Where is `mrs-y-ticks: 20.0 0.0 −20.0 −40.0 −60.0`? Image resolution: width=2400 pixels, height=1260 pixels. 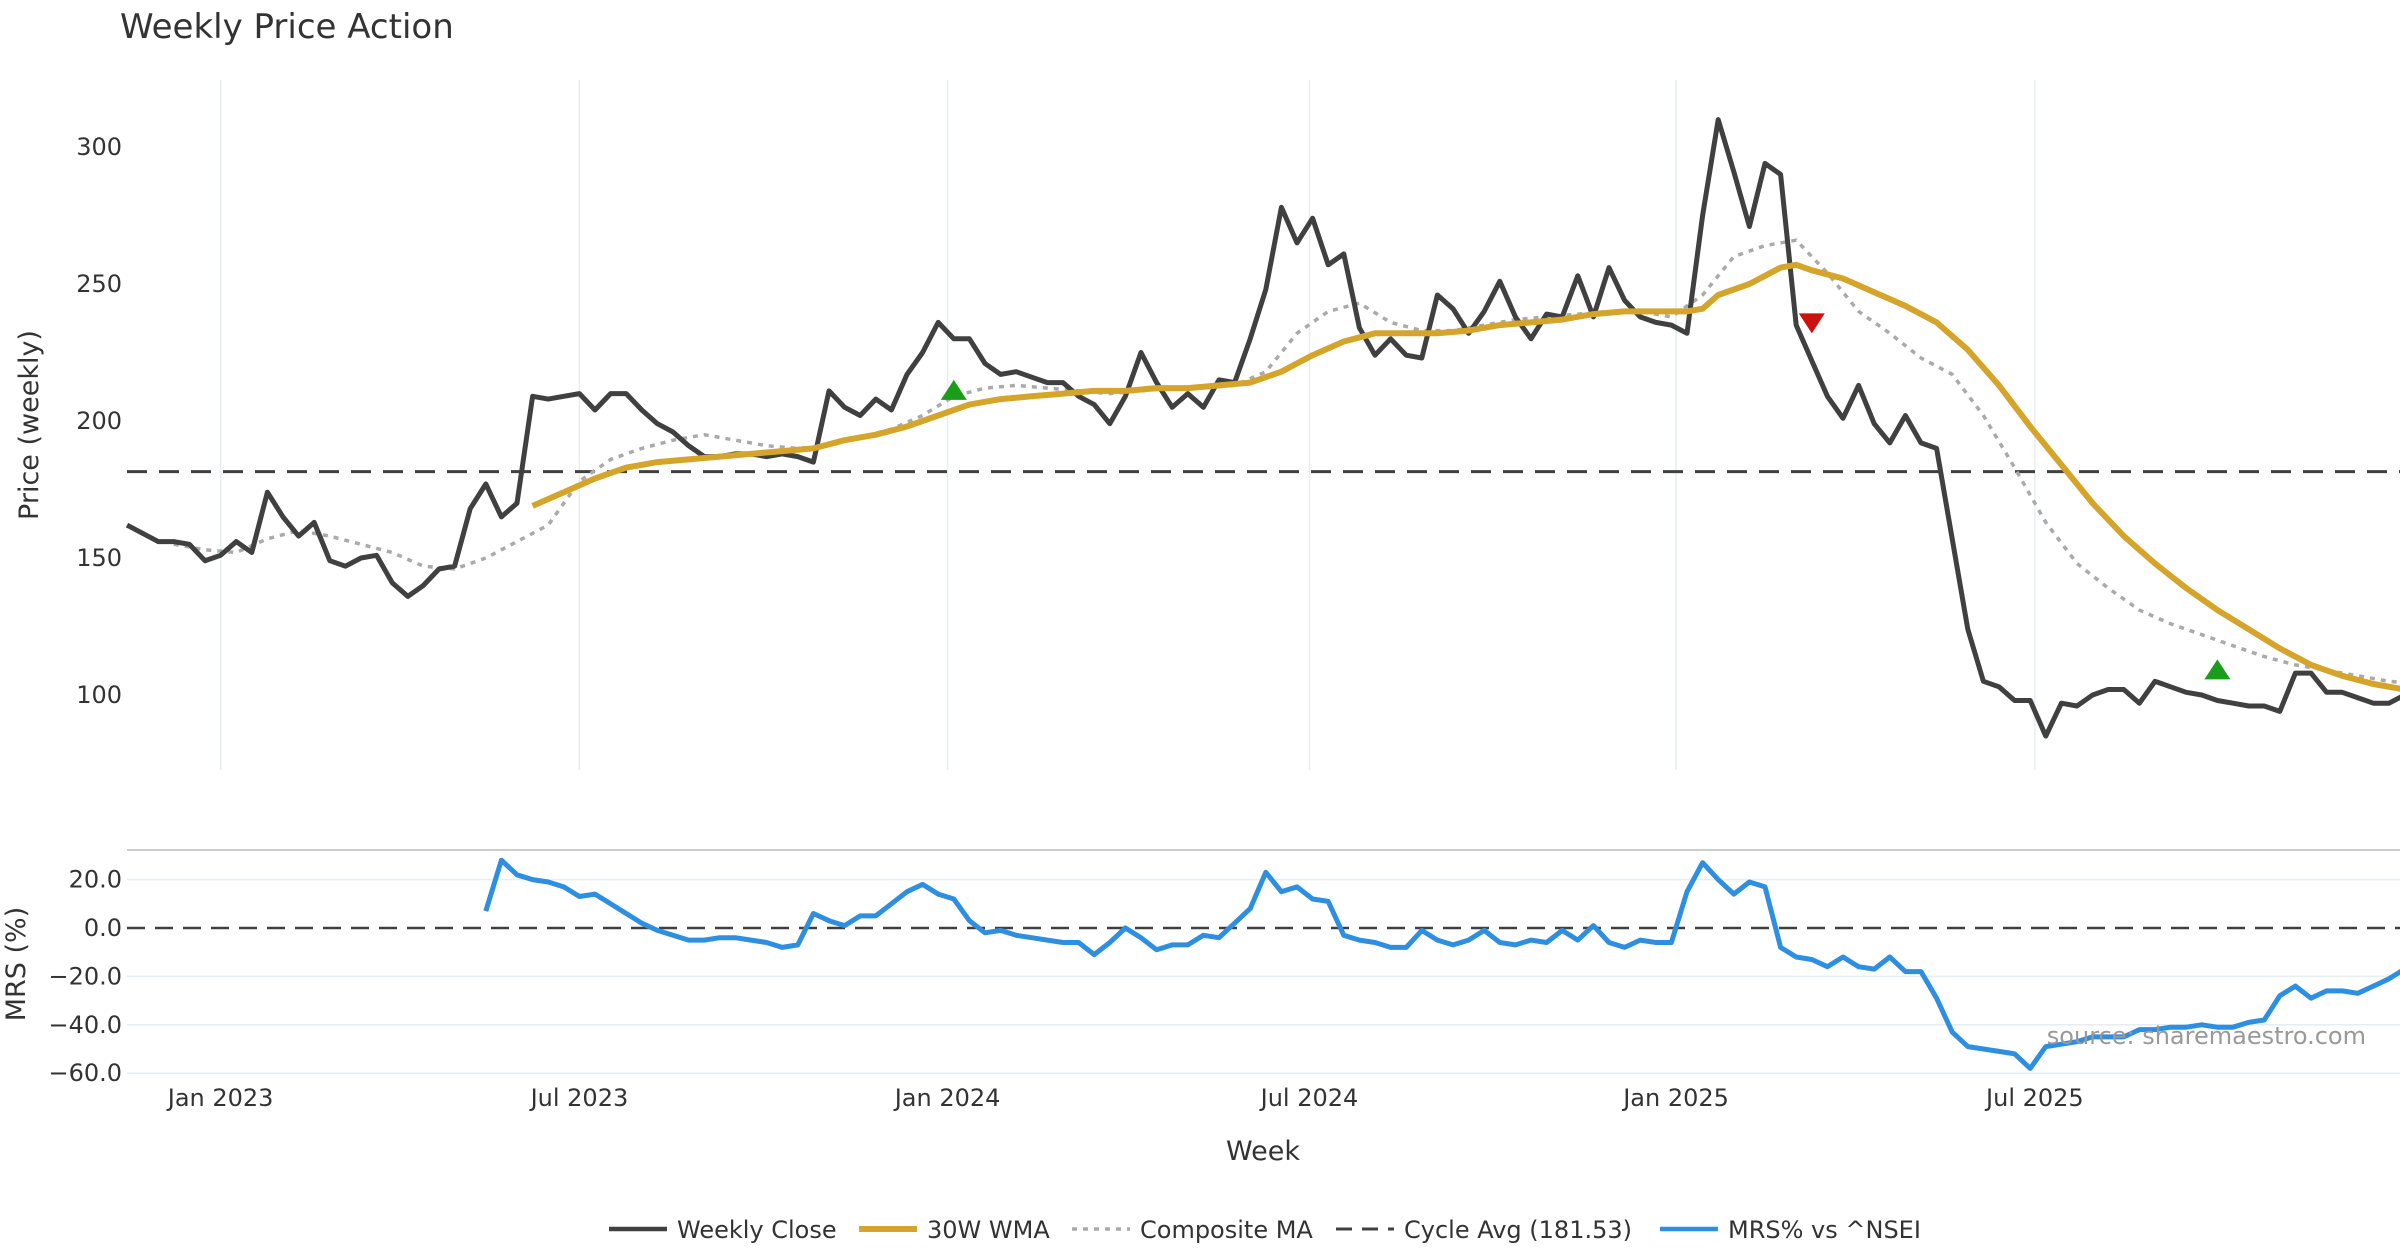
mrs-y-ticks: 20.0 0.0 −20.0 −40.0 −60.0 is located at coordinates (85, 977).